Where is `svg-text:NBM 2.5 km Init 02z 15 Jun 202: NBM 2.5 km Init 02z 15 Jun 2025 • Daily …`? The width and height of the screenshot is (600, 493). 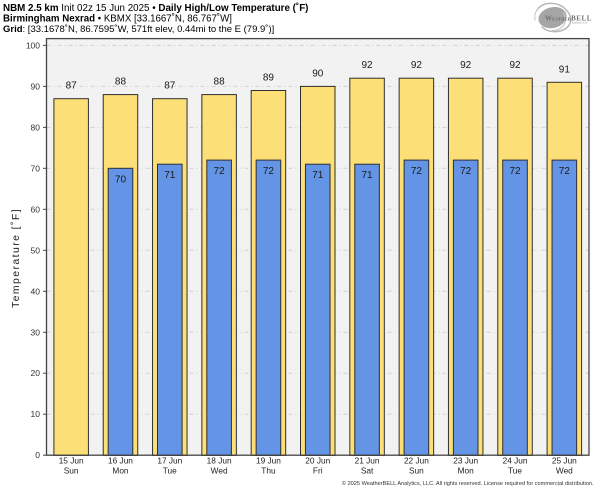
svg-text:NBM 2.5 km Init 02z 15 Jun 202: NBM 2.5 km Init 02z 15 Jun 2025 • Daily … is located at coordinates (155, 8).